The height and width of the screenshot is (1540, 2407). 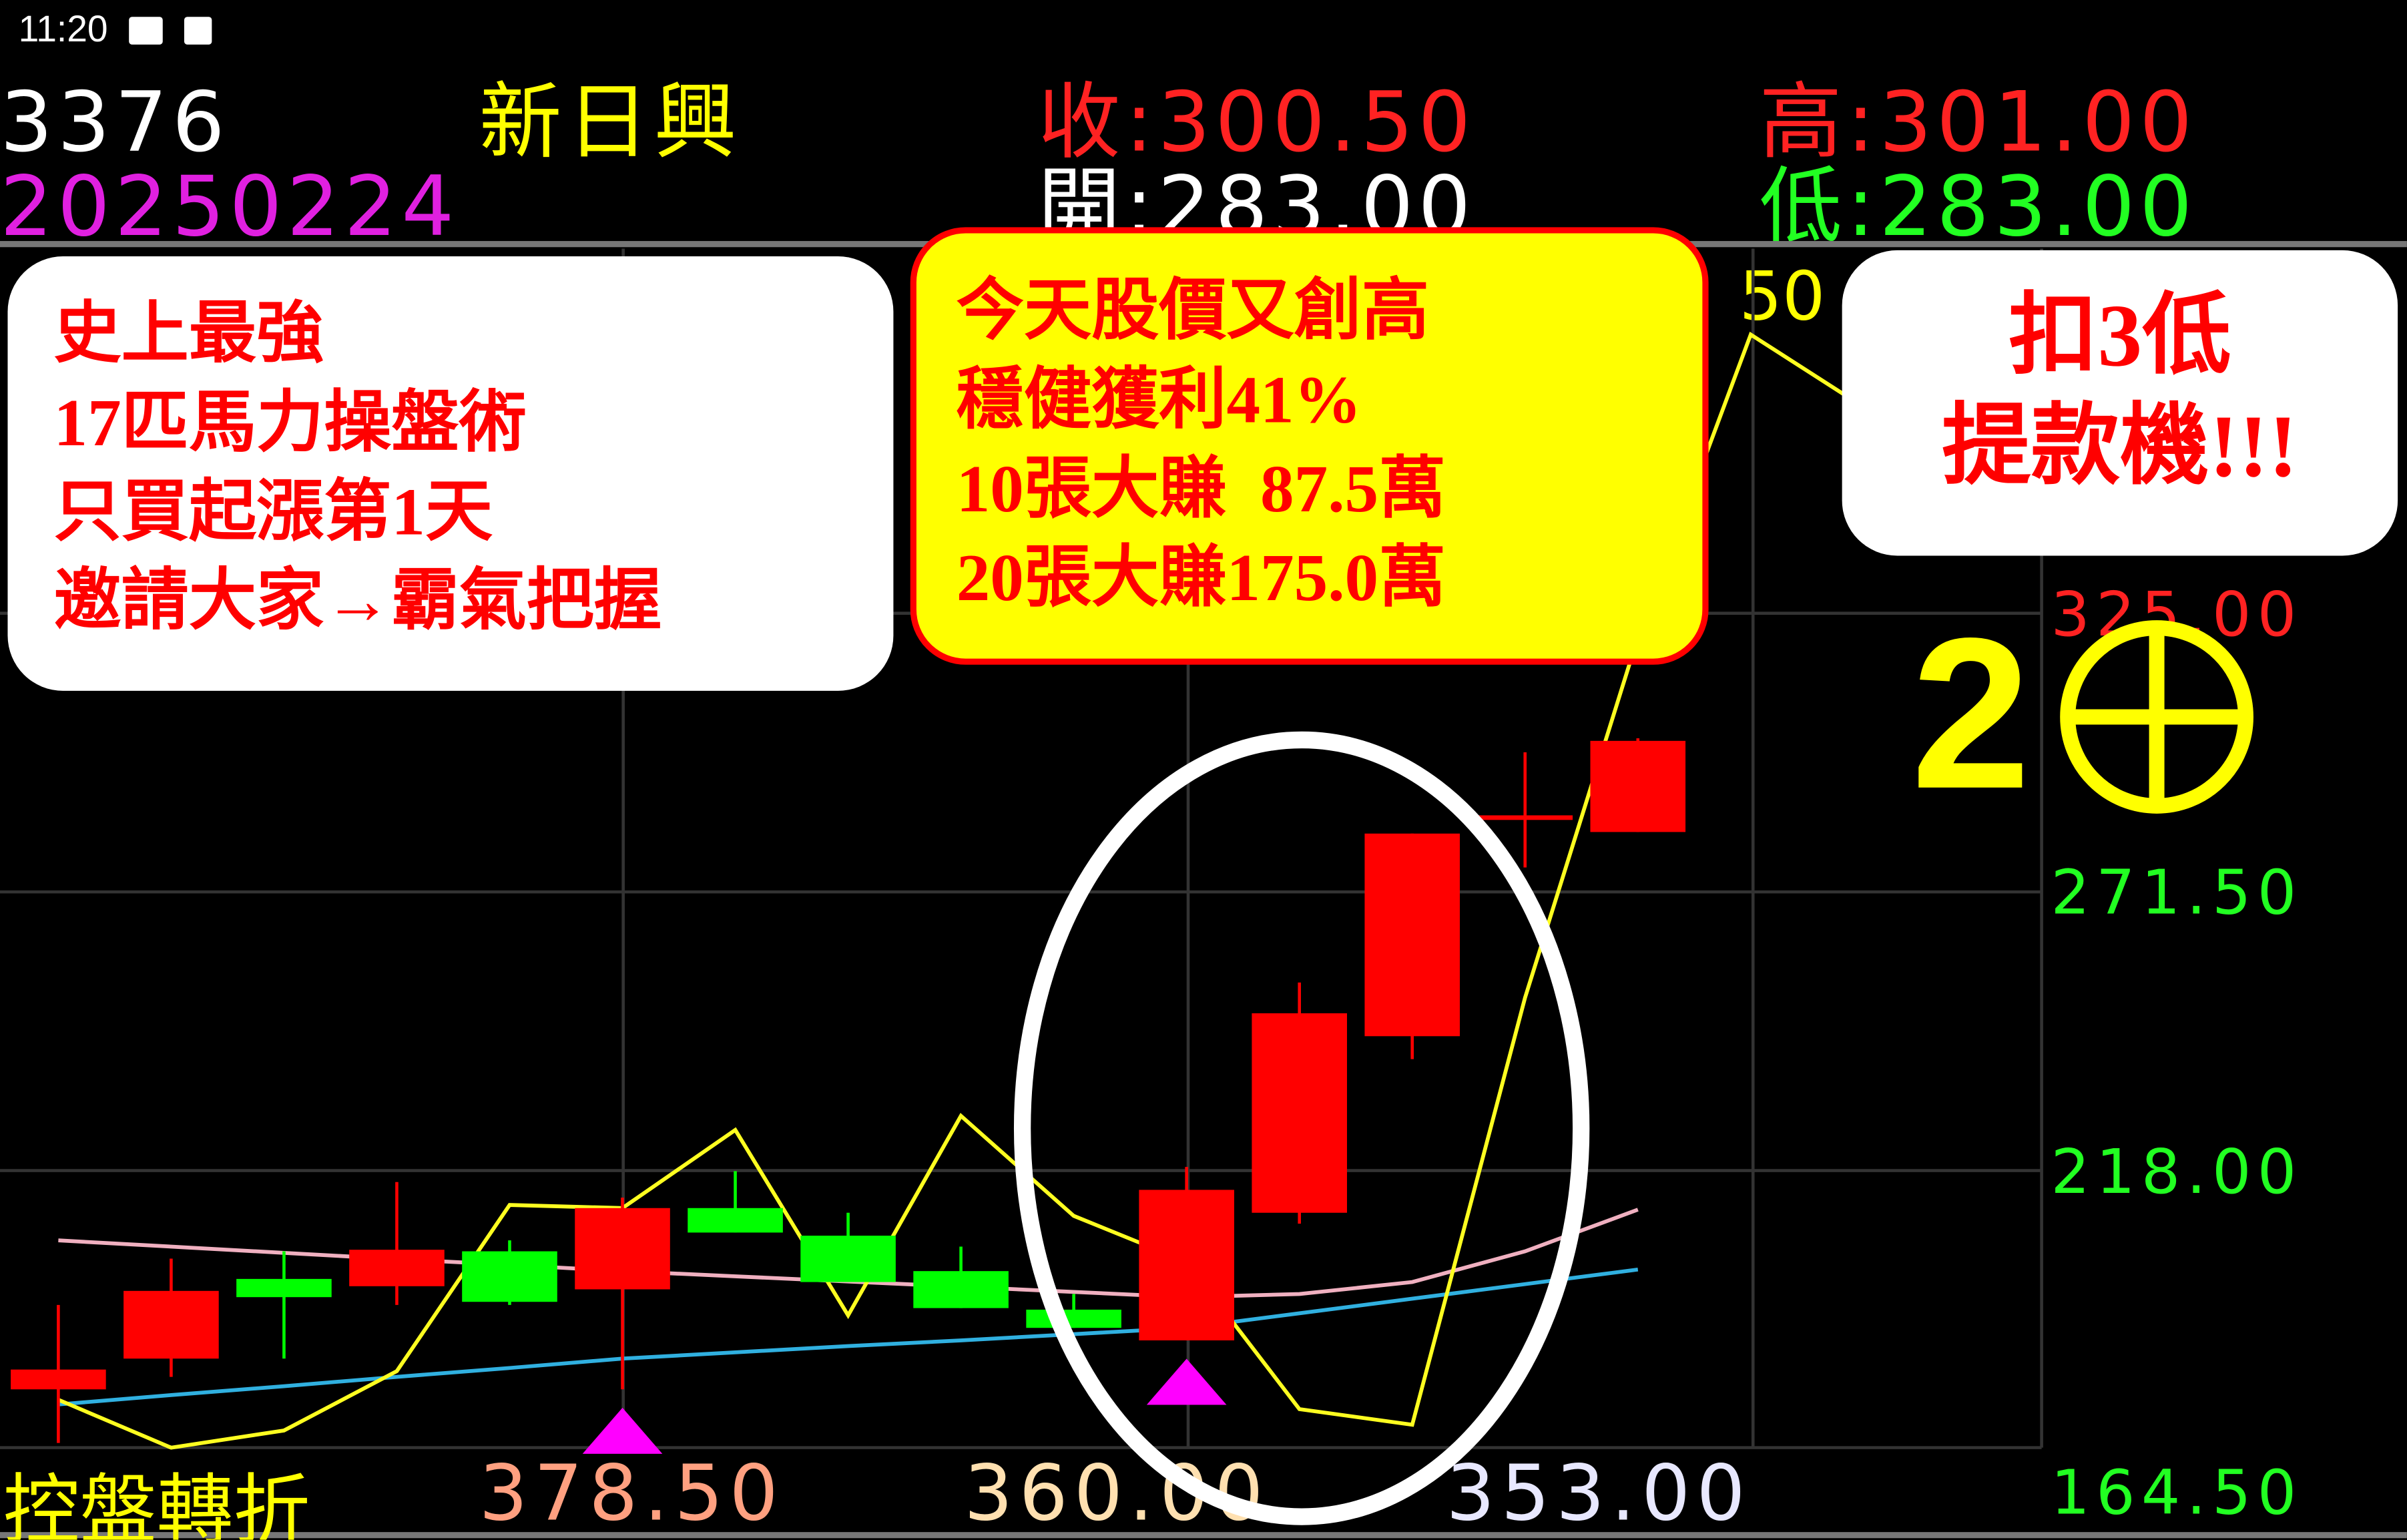 What do you see at coordinates (2177, 616) in the screenshot?
I see `y-axis-label: 325.00` at bounding box center [2177, 616].